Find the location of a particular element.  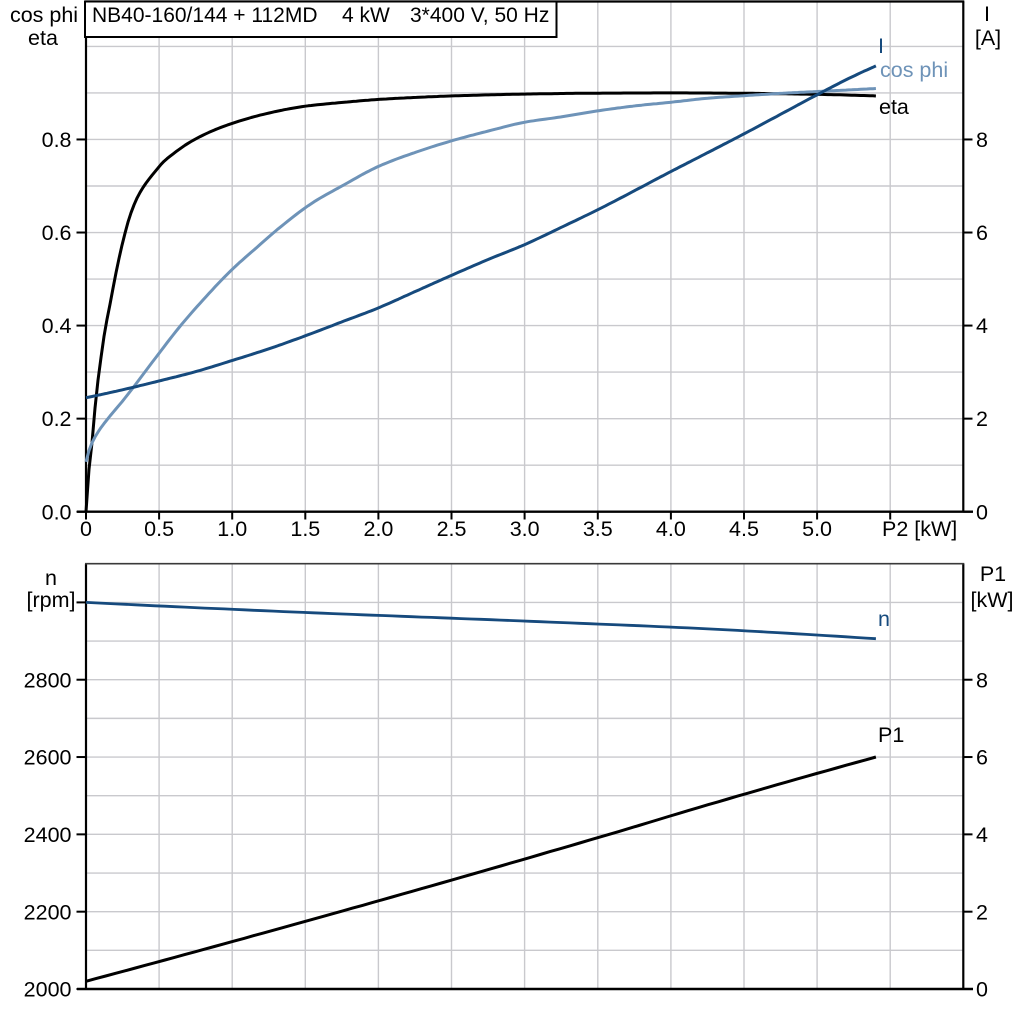

svg-text: 4 kW is located at coordinates (366, 15).